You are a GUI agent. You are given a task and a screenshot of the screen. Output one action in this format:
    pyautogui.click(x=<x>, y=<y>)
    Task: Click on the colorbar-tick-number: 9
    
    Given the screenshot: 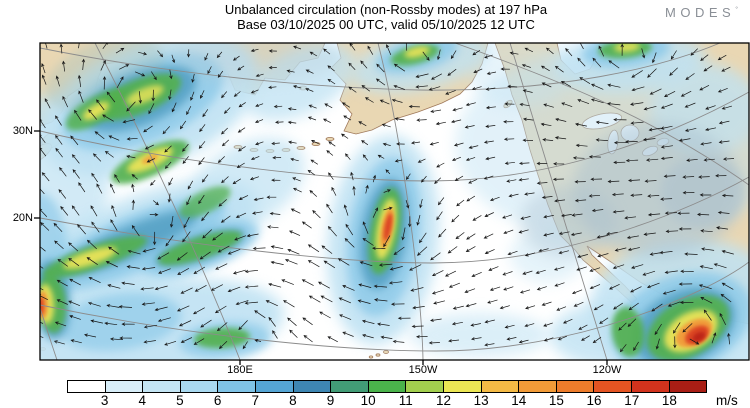 What is the action you would take?
    pyautogui.click(x=330, y=400)
    